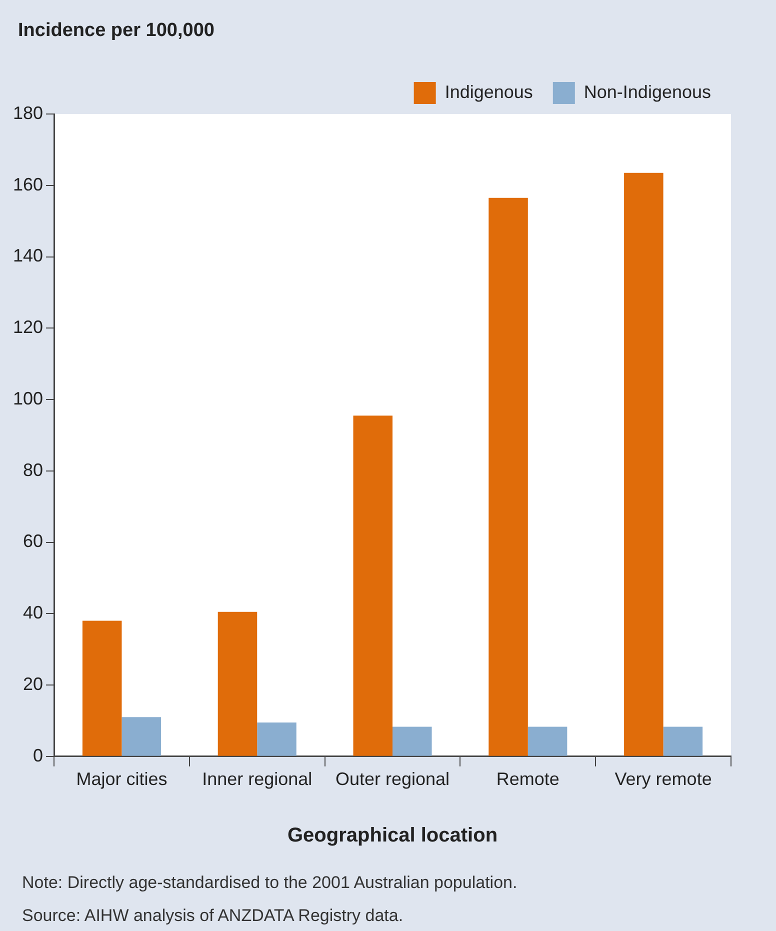 This screenshot has width=776, height=931. What do you see at coordinates (488, 92) in the screenshot?
I see `legend-label: Indigenous` at bounding box center [488, 92].